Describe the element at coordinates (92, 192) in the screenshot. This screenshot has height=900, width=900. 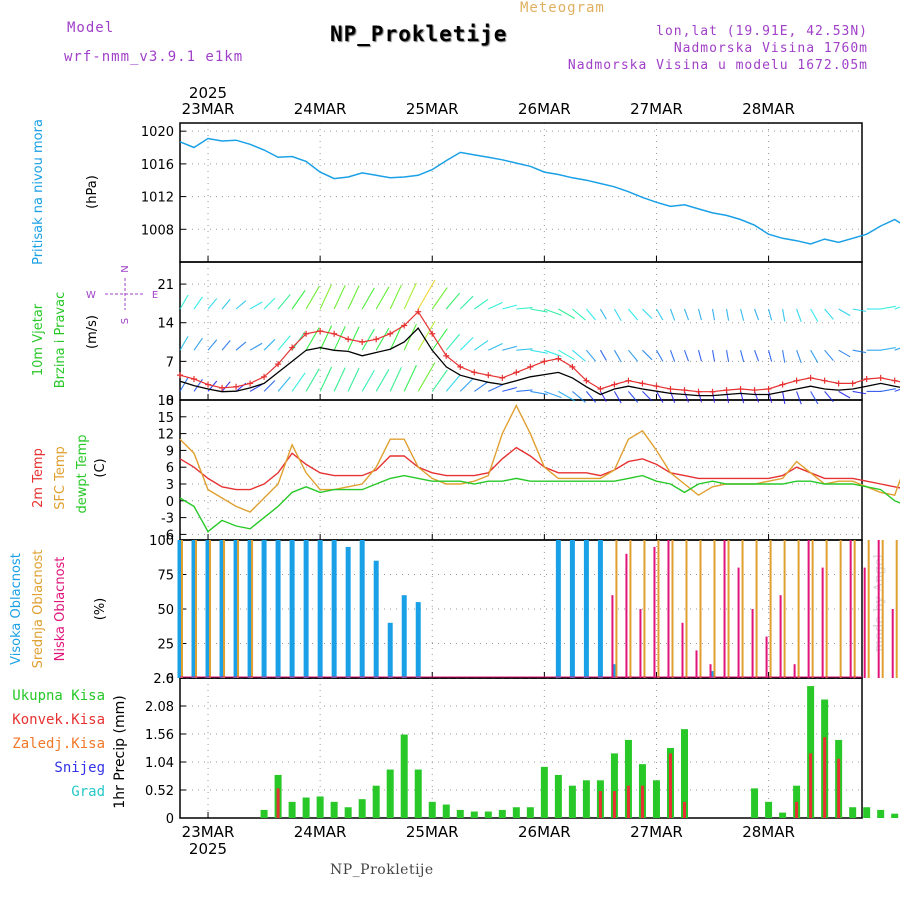
I see `pressure-unit: (hPa)` at that location.